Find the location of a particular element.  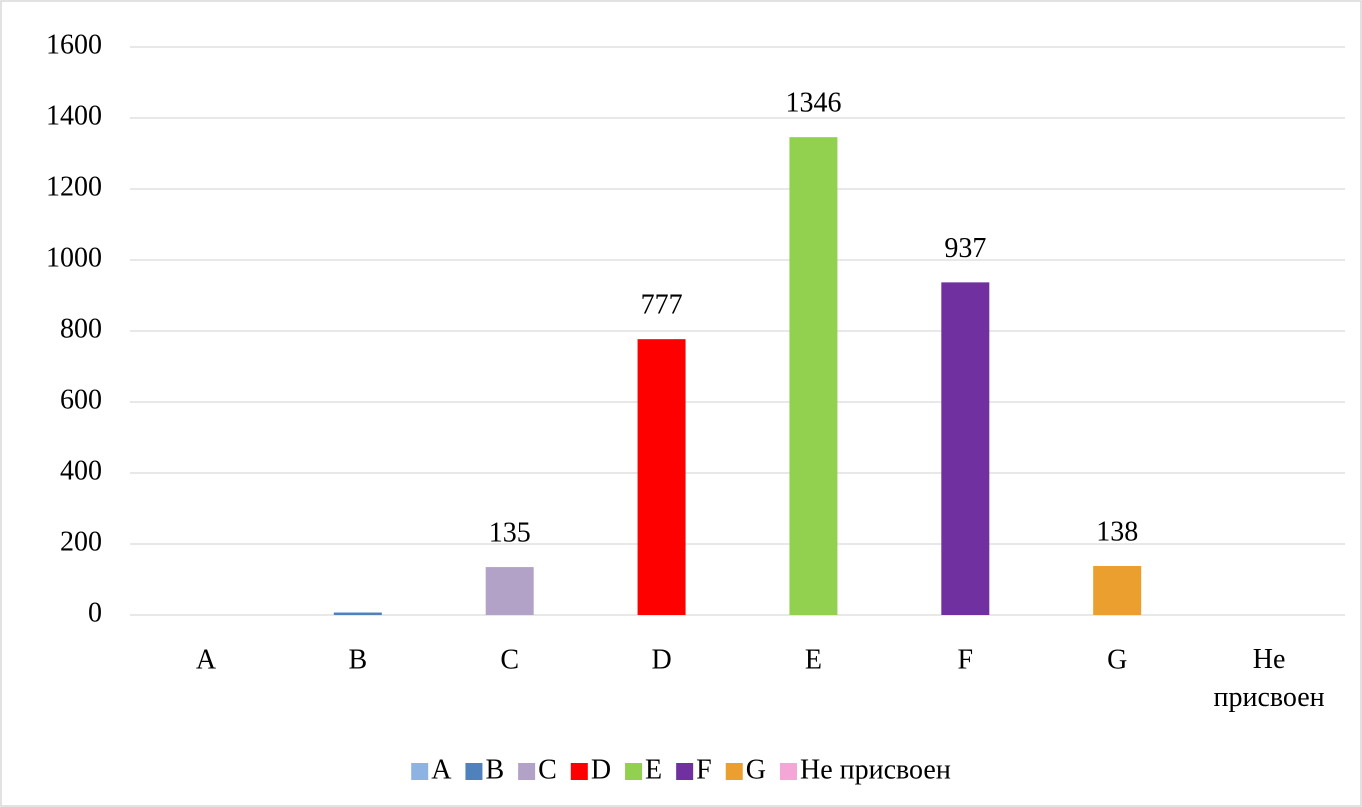

data-label: 937 is located at coordinates (965, 248).